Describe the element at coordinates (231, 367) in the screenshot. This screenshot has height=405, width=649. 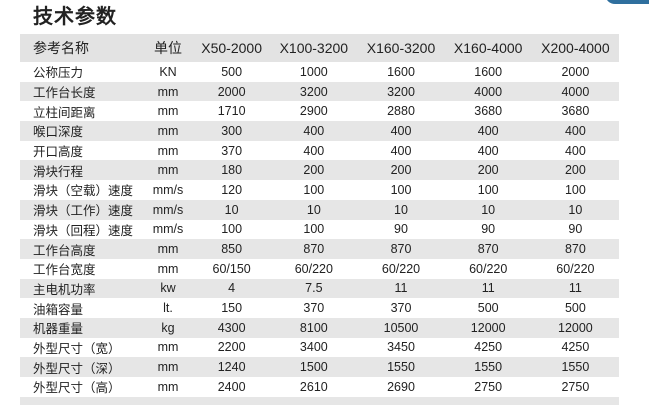
I see `param-value: 1240` at that location.